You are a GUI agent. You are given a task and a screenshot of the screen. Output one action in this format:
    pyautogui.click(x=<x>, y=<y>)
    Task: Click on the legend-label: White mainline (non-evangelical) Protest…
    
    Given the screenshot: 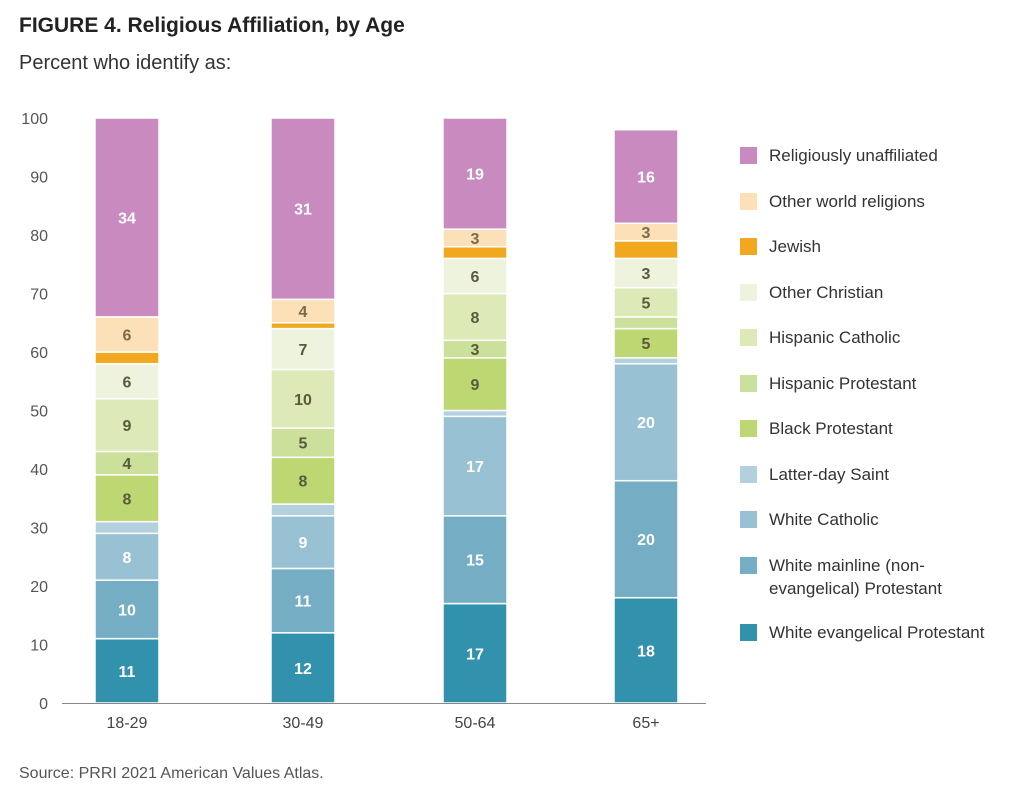 What is the action you would take?
    pyautogui.click(x=855, y=577)
    